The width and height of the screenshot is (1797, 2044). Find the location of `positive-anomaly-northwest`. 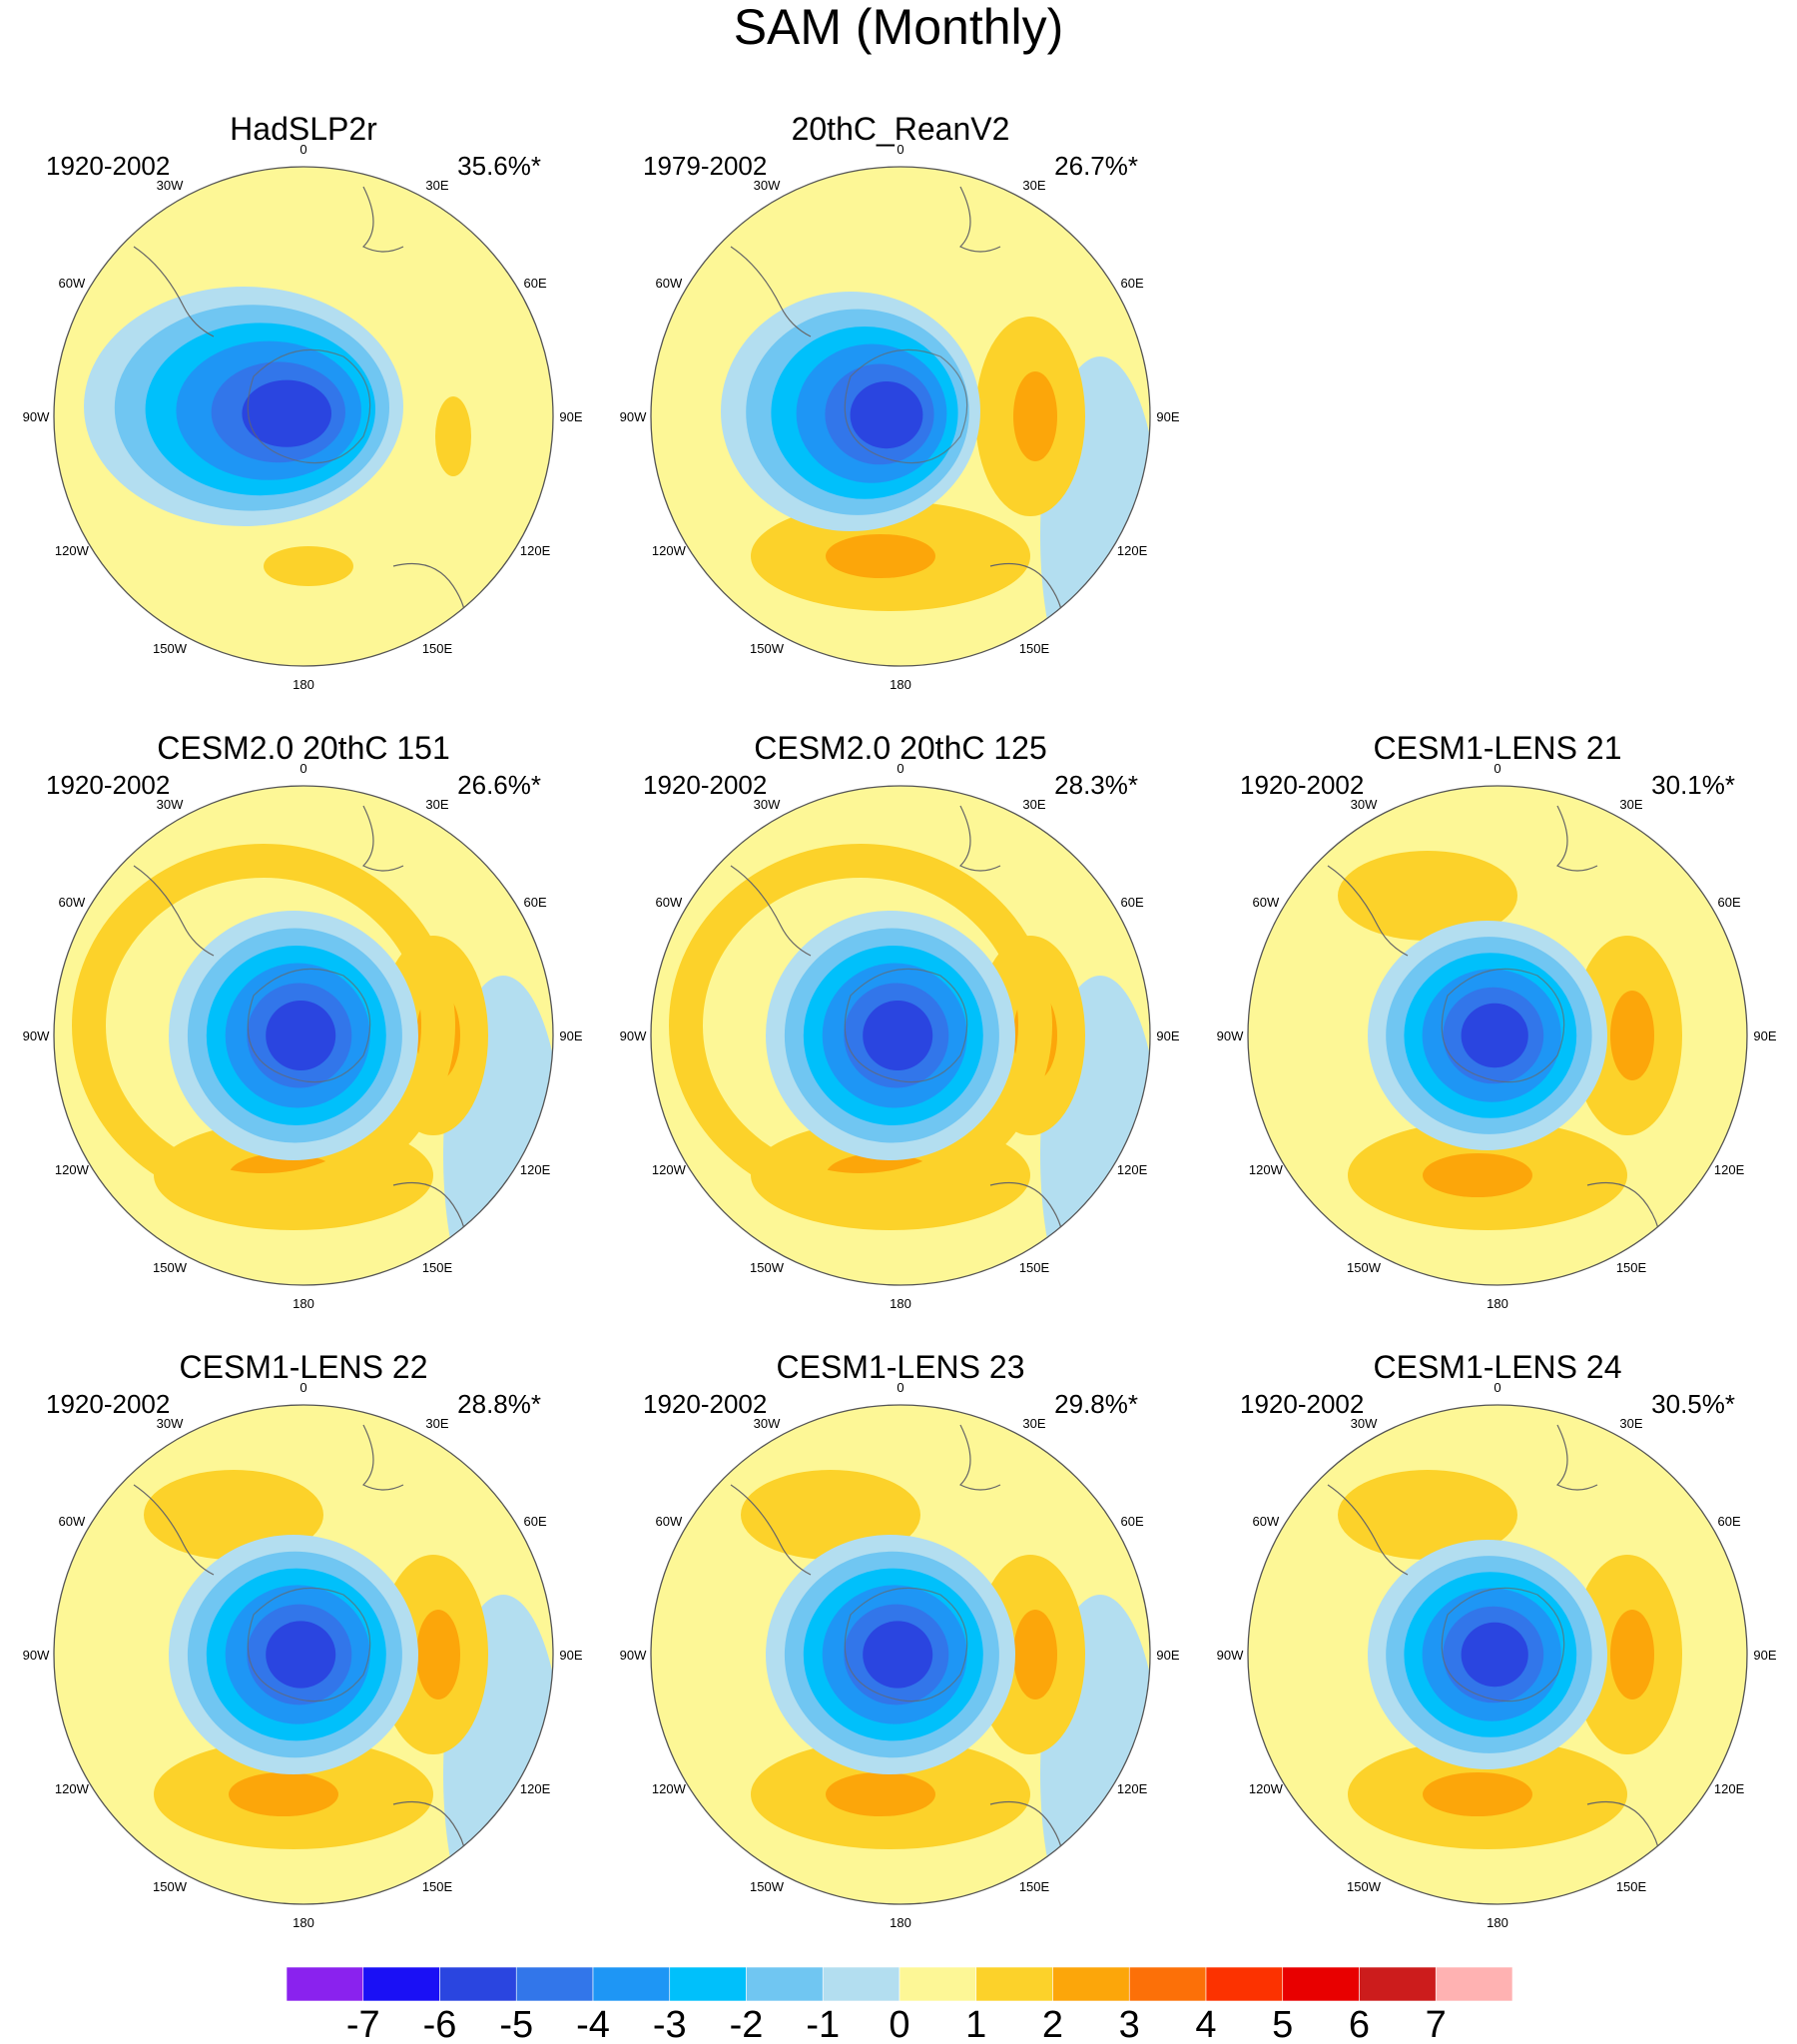

positive-anomaly-northwest is located at coordinates (1427, 896).